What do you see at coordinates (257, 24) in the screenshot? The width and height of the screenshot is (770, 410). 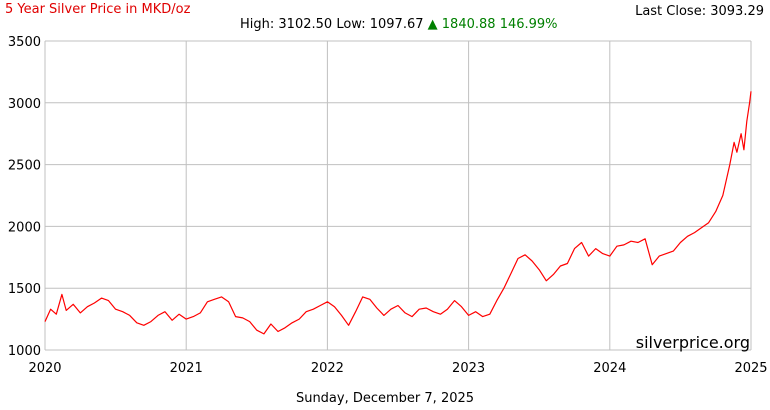 I see `high-label: High:` at bounding box center [257, 24].